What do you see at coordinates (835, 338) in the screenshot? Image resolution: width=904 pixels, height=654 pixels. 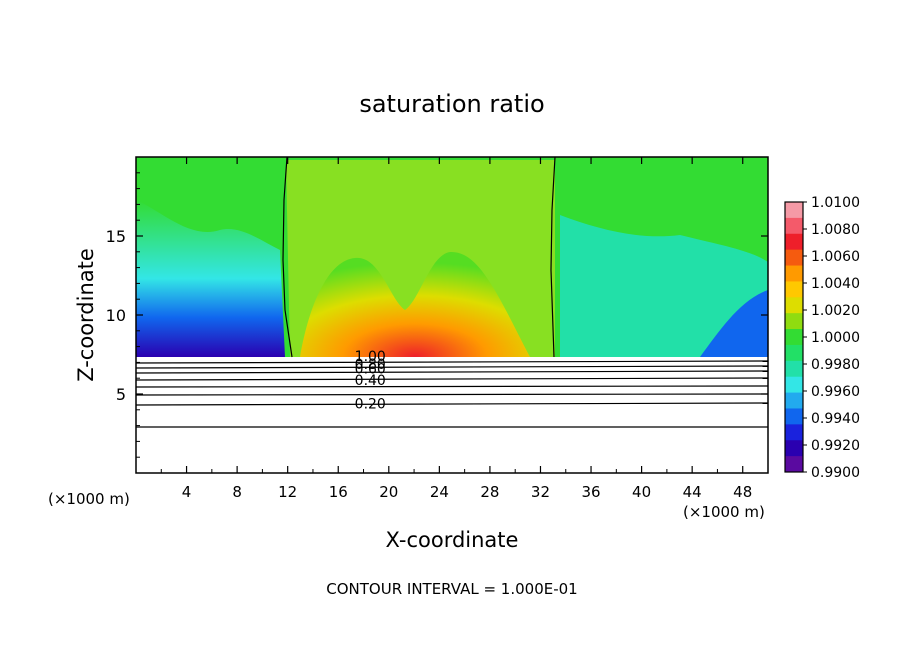 I see `colorbar-tick-label: 1.0000` at bounding box center [835, 338].